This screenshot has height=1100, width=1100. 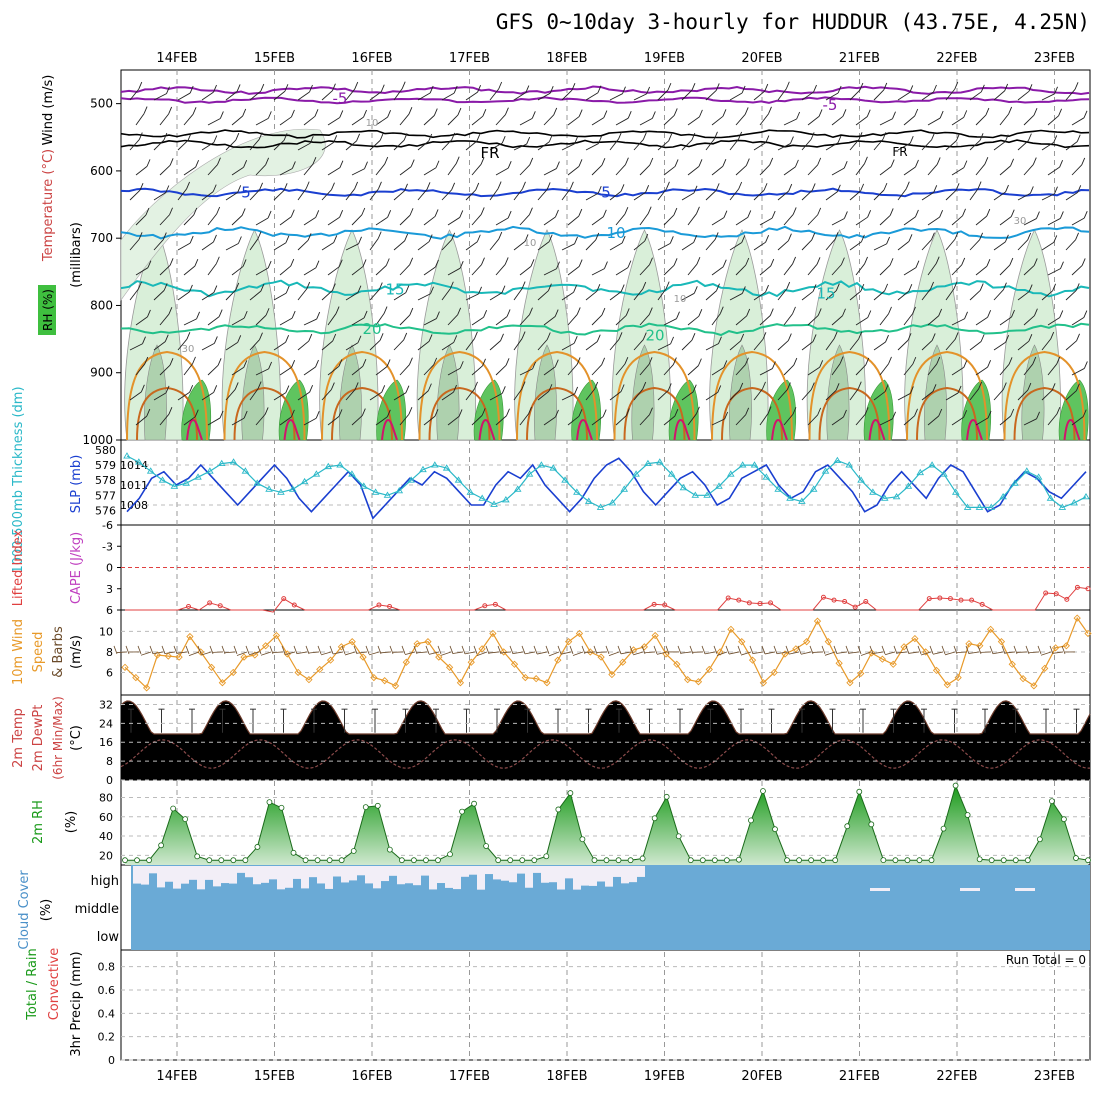 I want to click on precip-ylabel-convective: Convective, so click(x=54, y=984).